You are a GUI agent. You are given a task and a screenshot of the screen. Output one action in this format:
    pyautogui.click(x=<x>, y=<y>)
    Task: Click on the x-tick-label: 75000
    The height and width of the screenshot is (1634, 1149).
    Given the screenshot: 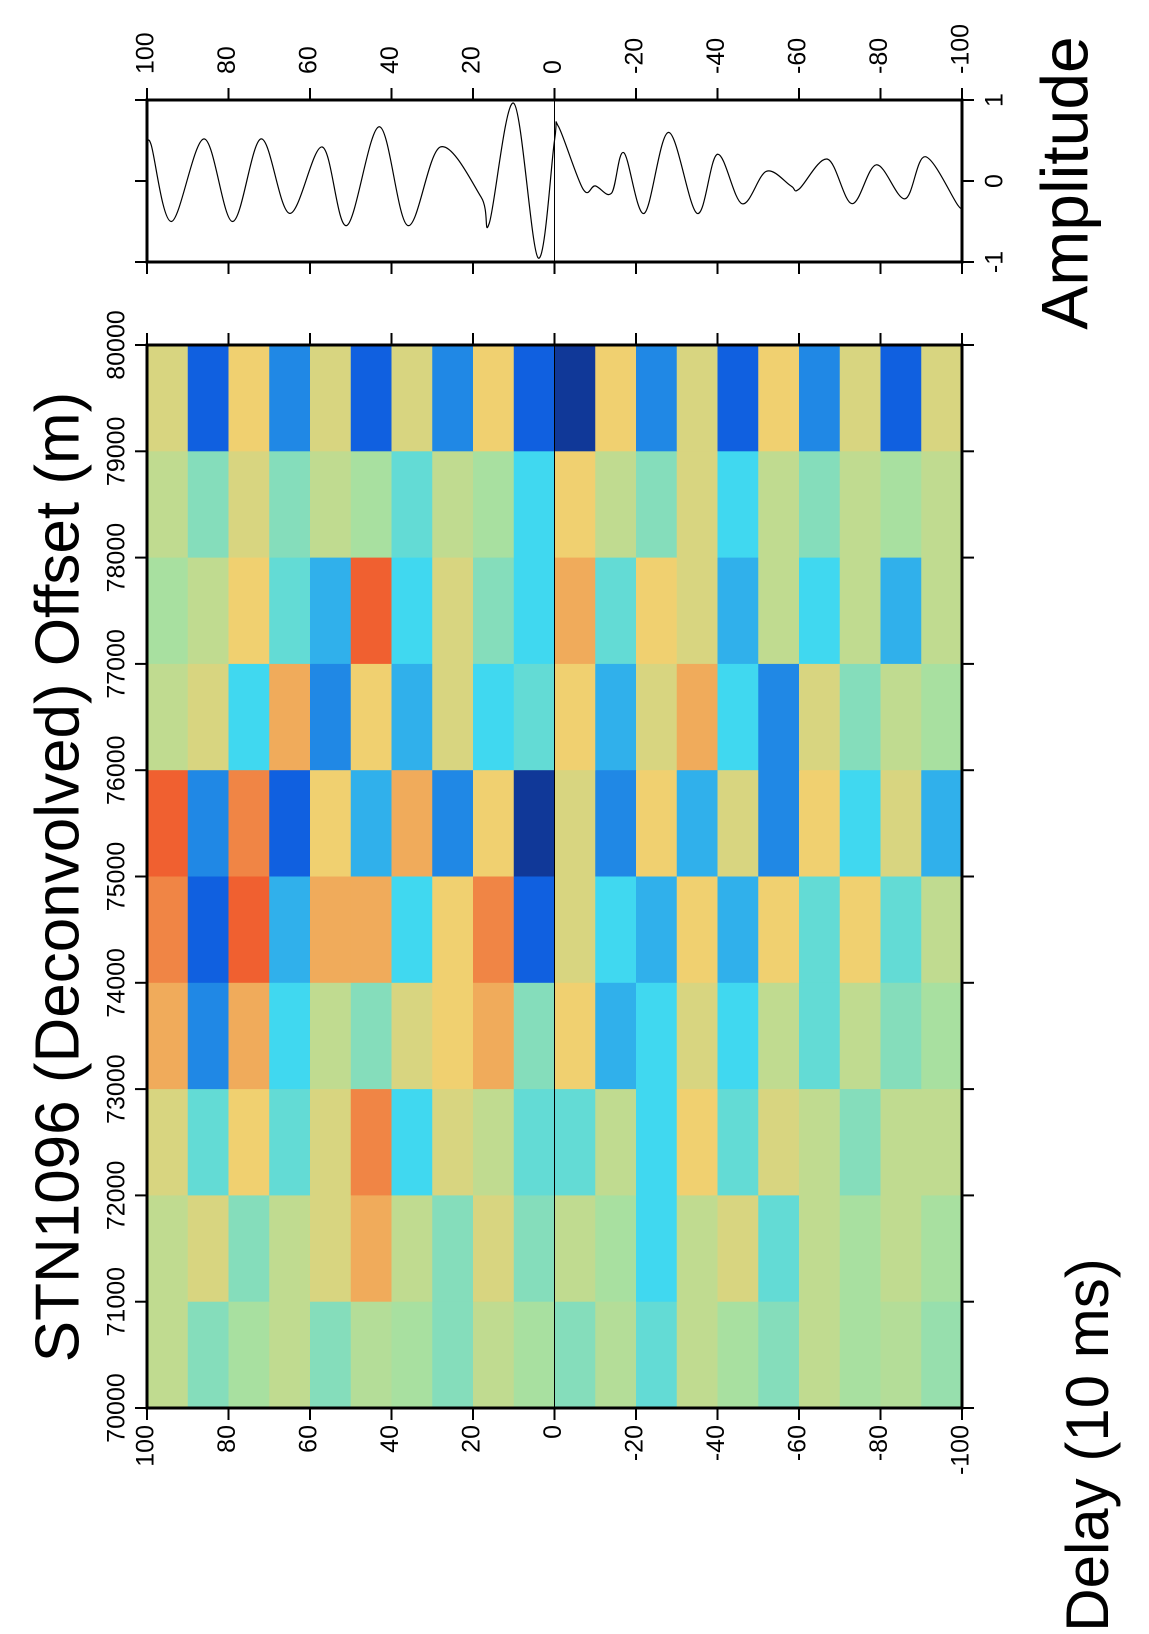 What is the action you would take?
    pyautogui.click(x=117, y=877)
    